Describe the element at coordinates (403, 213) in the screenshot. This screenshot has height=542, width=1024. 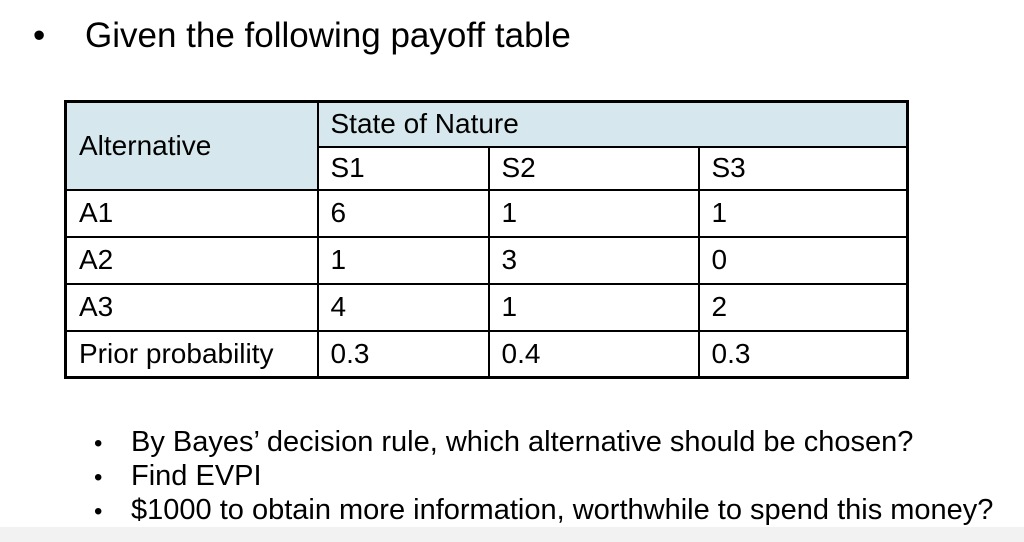
I see `cell-value: 6` at that location.